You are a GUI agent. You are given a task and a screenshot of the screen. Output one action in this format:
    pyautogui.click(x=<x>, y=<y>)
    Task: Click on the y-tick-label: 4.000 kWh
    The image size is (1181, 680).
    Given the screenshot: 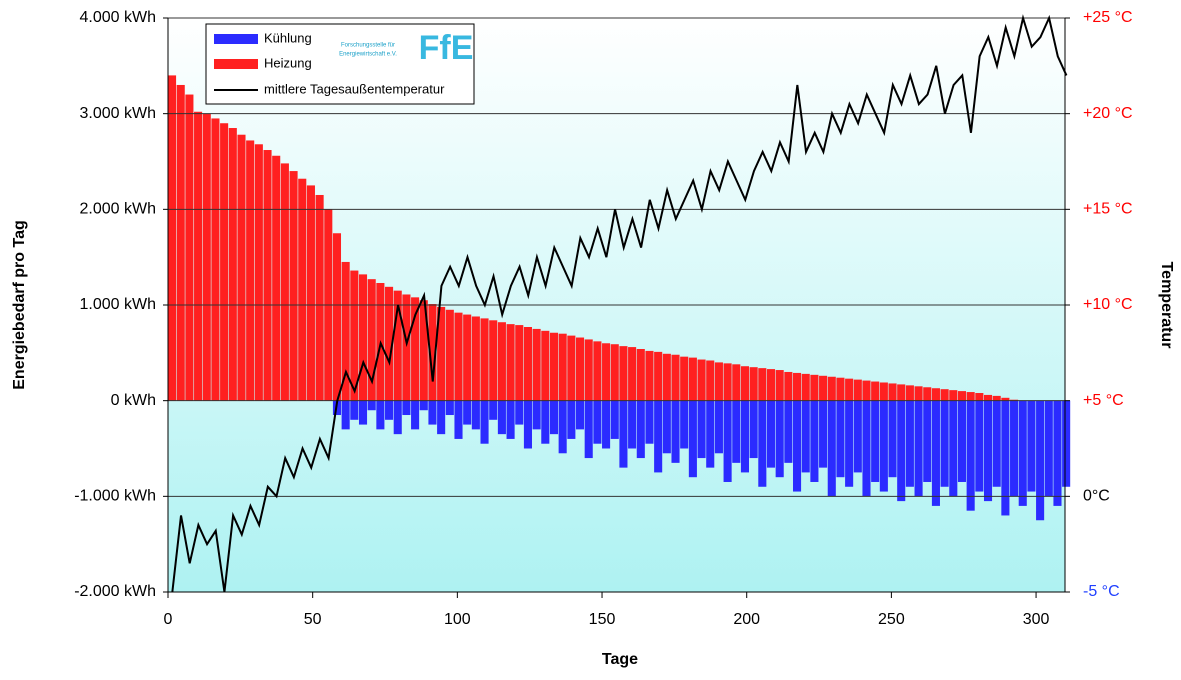 What is the action you would take?
    pyautogui.click(x=118, y=17)
    